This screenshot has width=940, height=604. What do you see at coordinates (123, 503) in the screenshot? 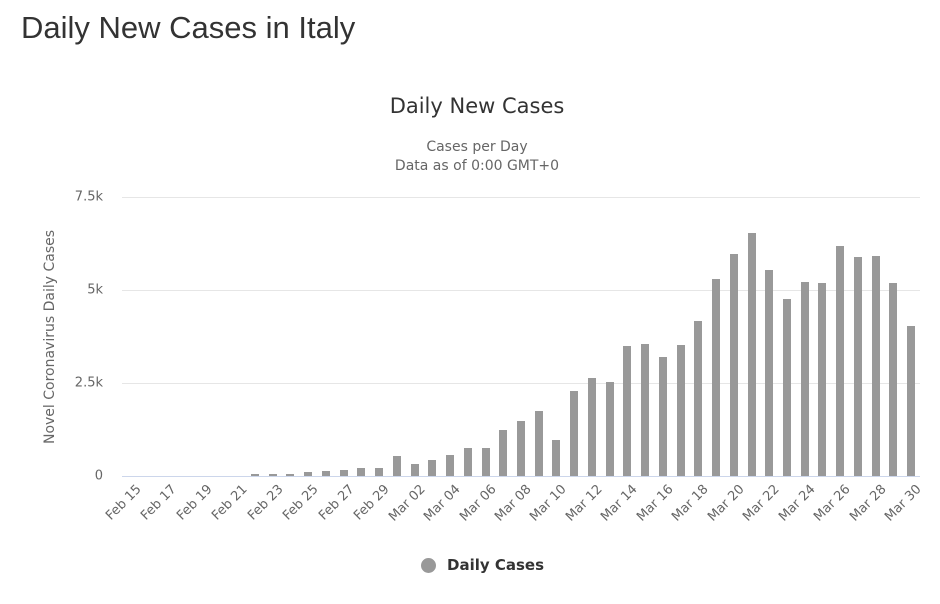
I see `x-tick-label: Feb 15` at bounding box center [123, 503].